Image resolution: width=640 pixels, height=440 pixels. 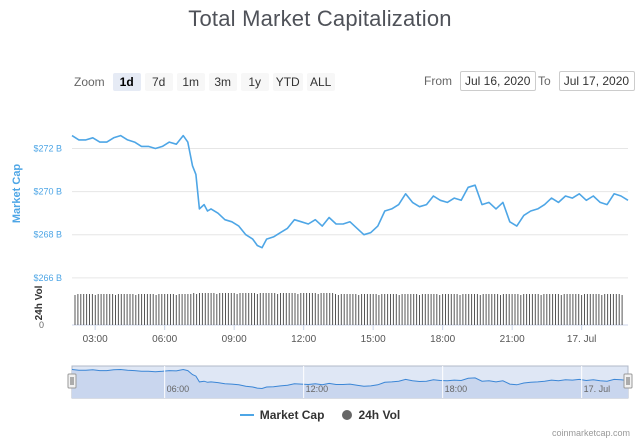 What do you see at coordinates (373, 339) in the screenshot?
I see `x-tick-label: 15:00` at bounding box center [373, 339].